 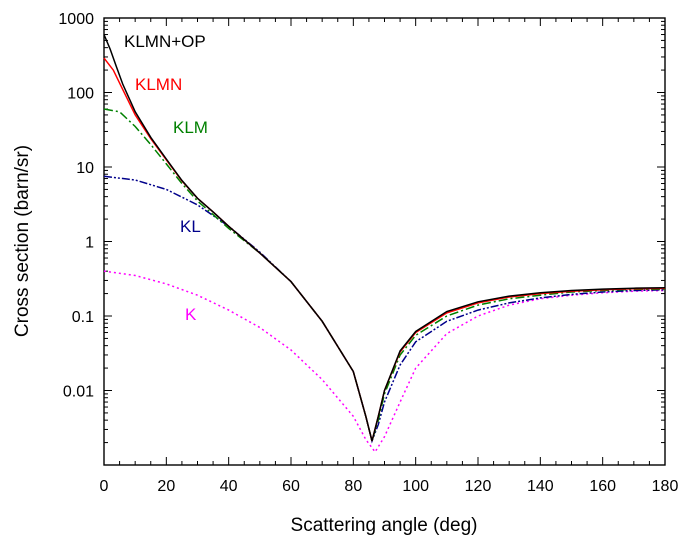 What do you see at coordinates (89, 243) in the screenshot?
I see `y-tick-label: 1` at bounding box center [89, 243].